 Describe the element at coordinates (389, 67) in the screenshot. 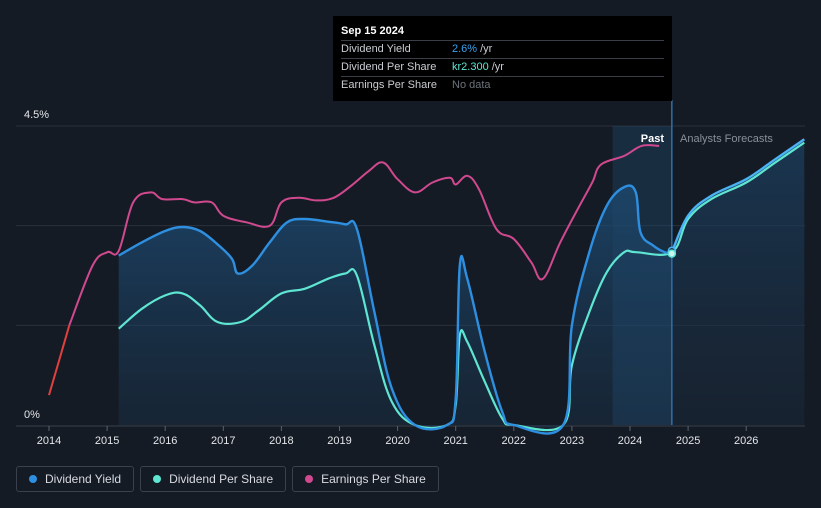

I see `tooltip-label: Dividend Per Share` at that location.